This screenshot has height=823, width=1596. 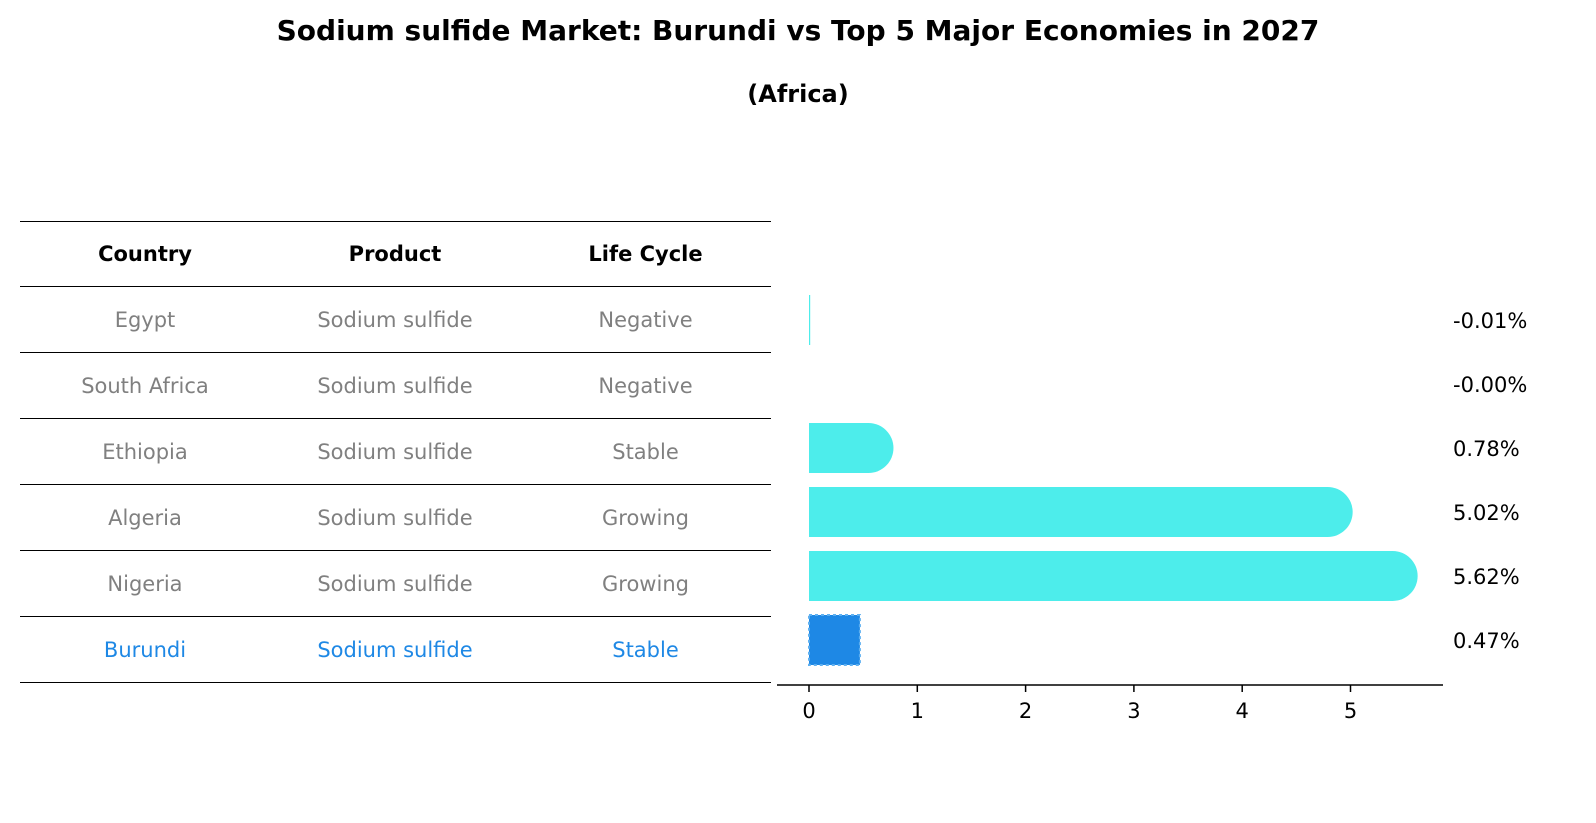 I want to click on table-row: South Africa Sodium sulfide Negative, so click(x=395, y=386).